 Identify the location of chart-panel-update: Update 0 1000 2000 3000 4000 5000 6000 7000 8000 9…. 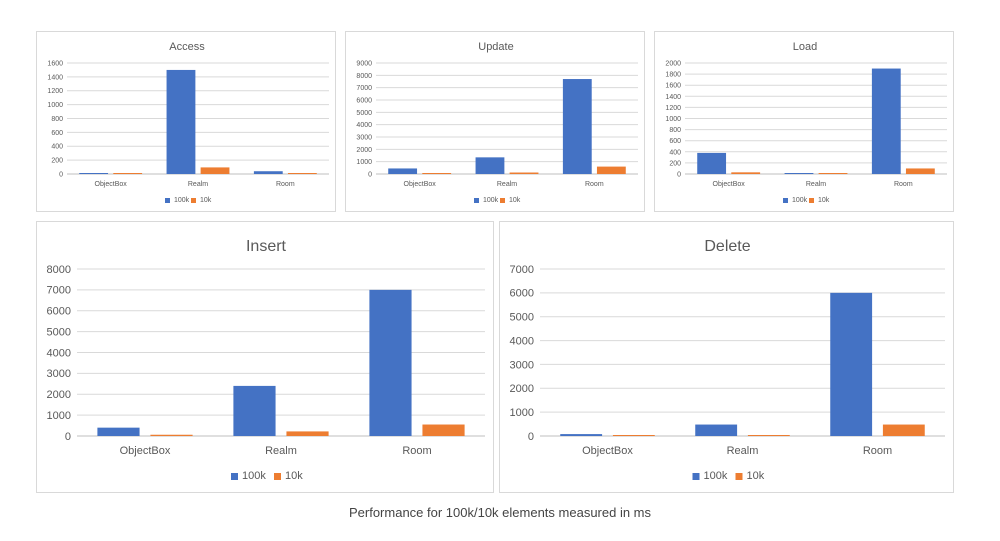
(495, 121).